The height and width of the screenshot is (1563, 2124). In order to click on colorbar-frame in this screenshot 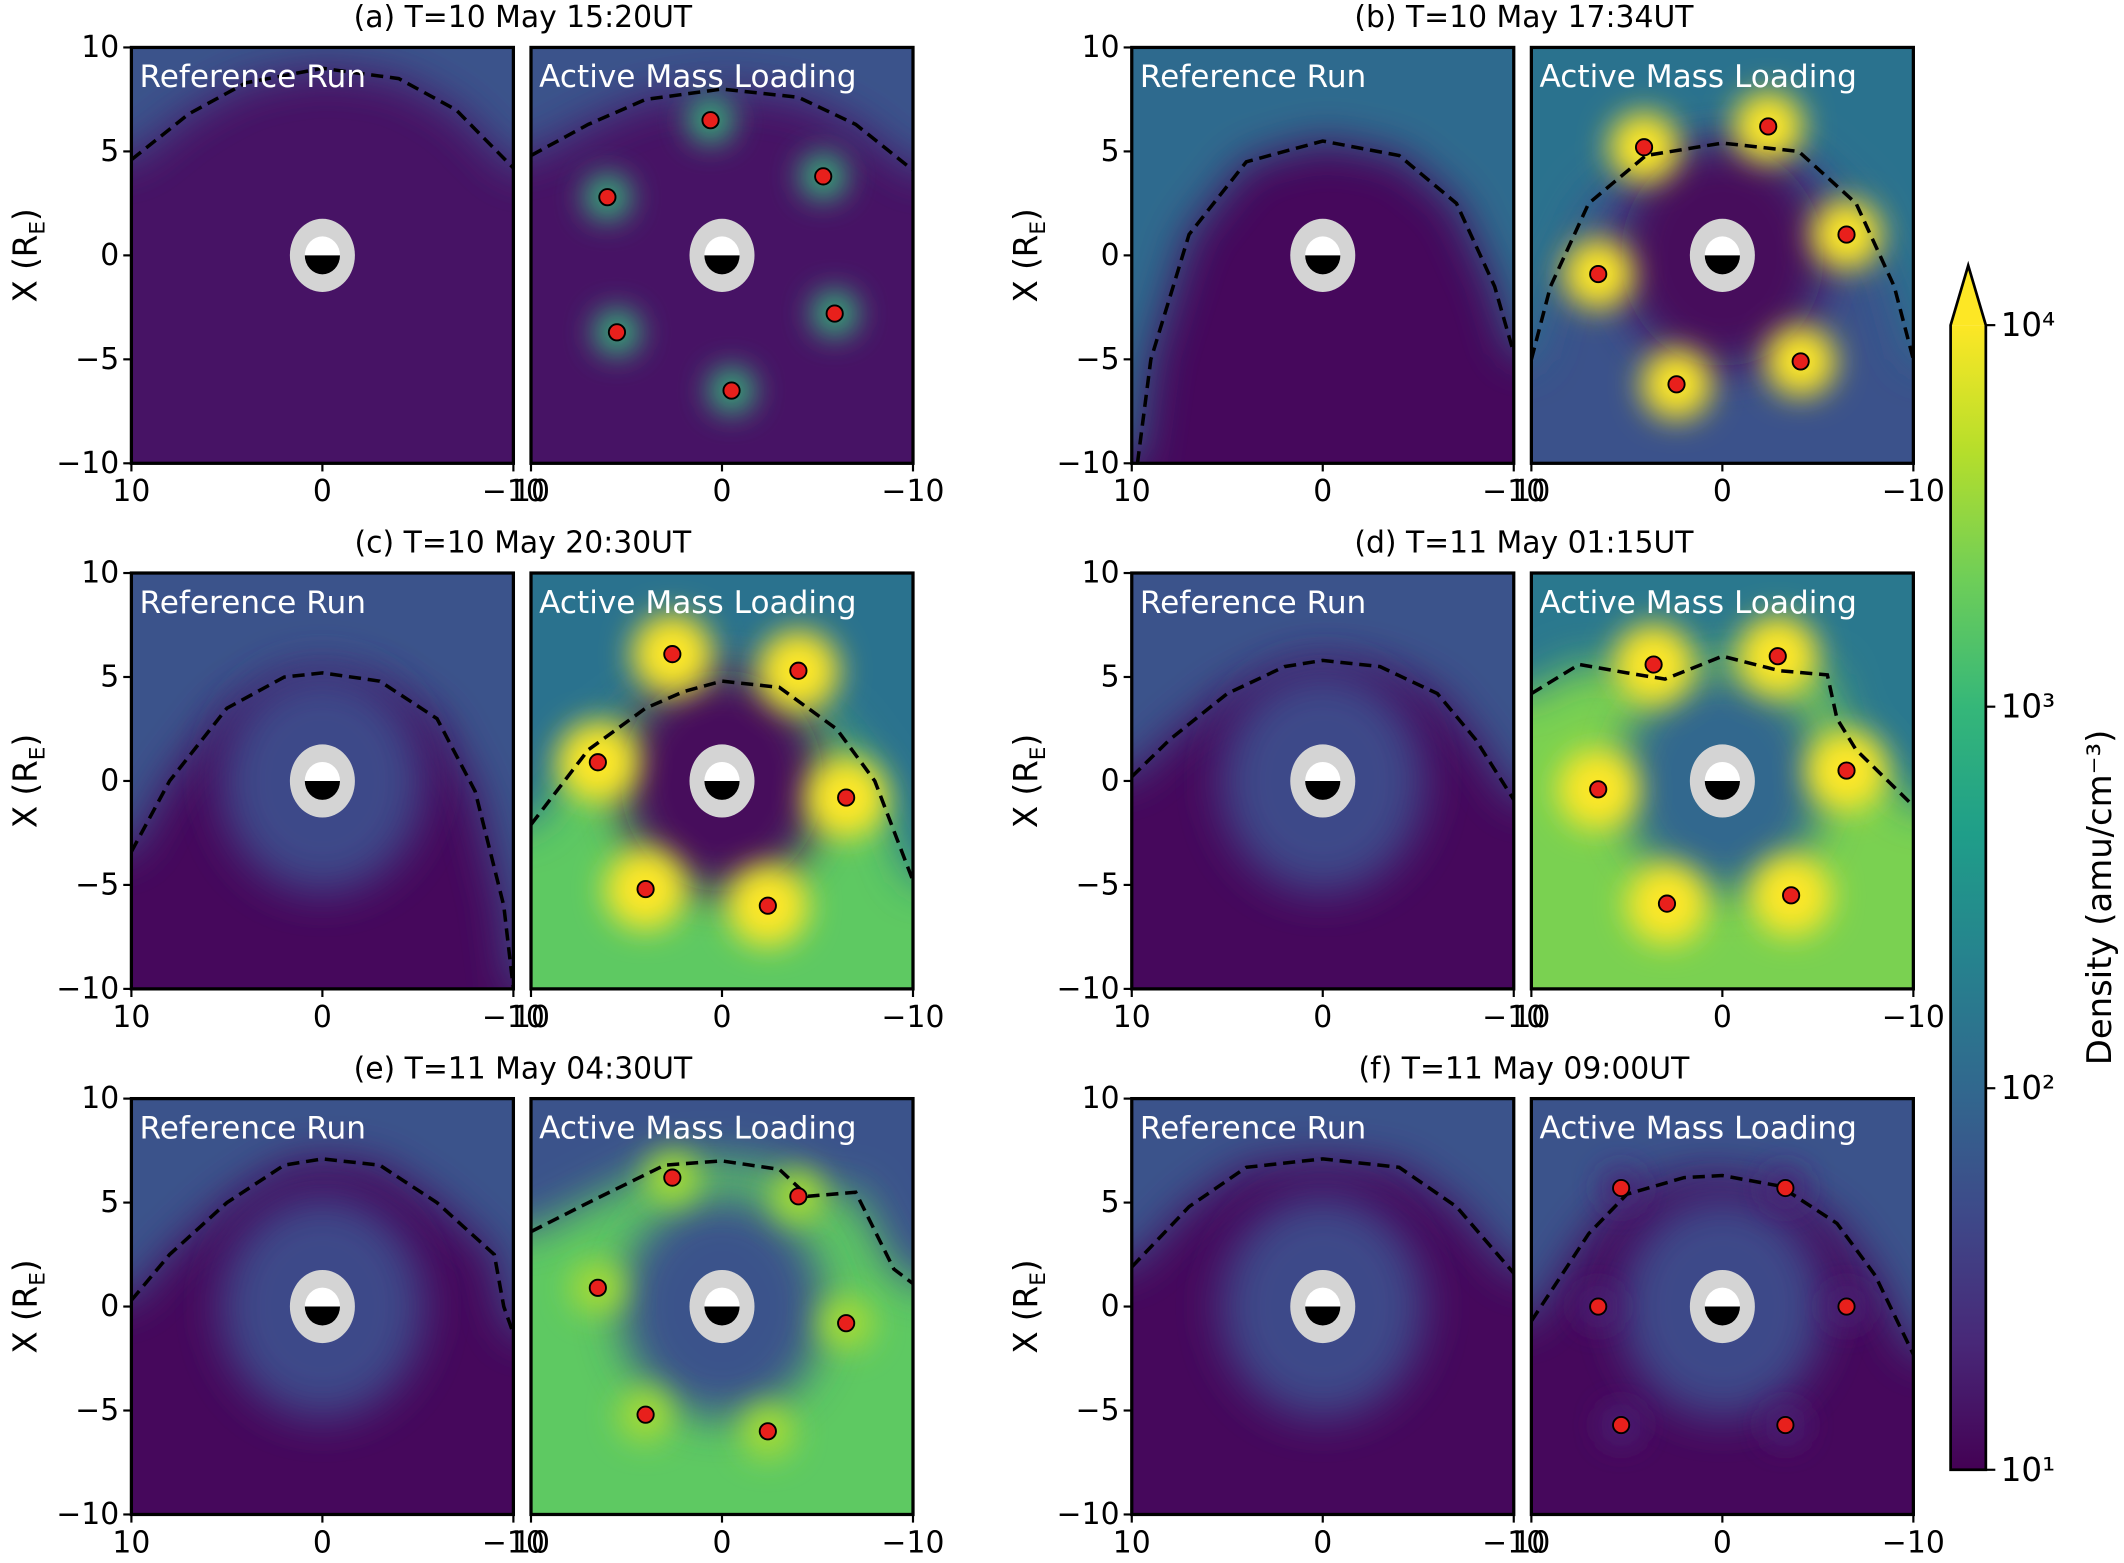, I will do `click(1968, 866)`.